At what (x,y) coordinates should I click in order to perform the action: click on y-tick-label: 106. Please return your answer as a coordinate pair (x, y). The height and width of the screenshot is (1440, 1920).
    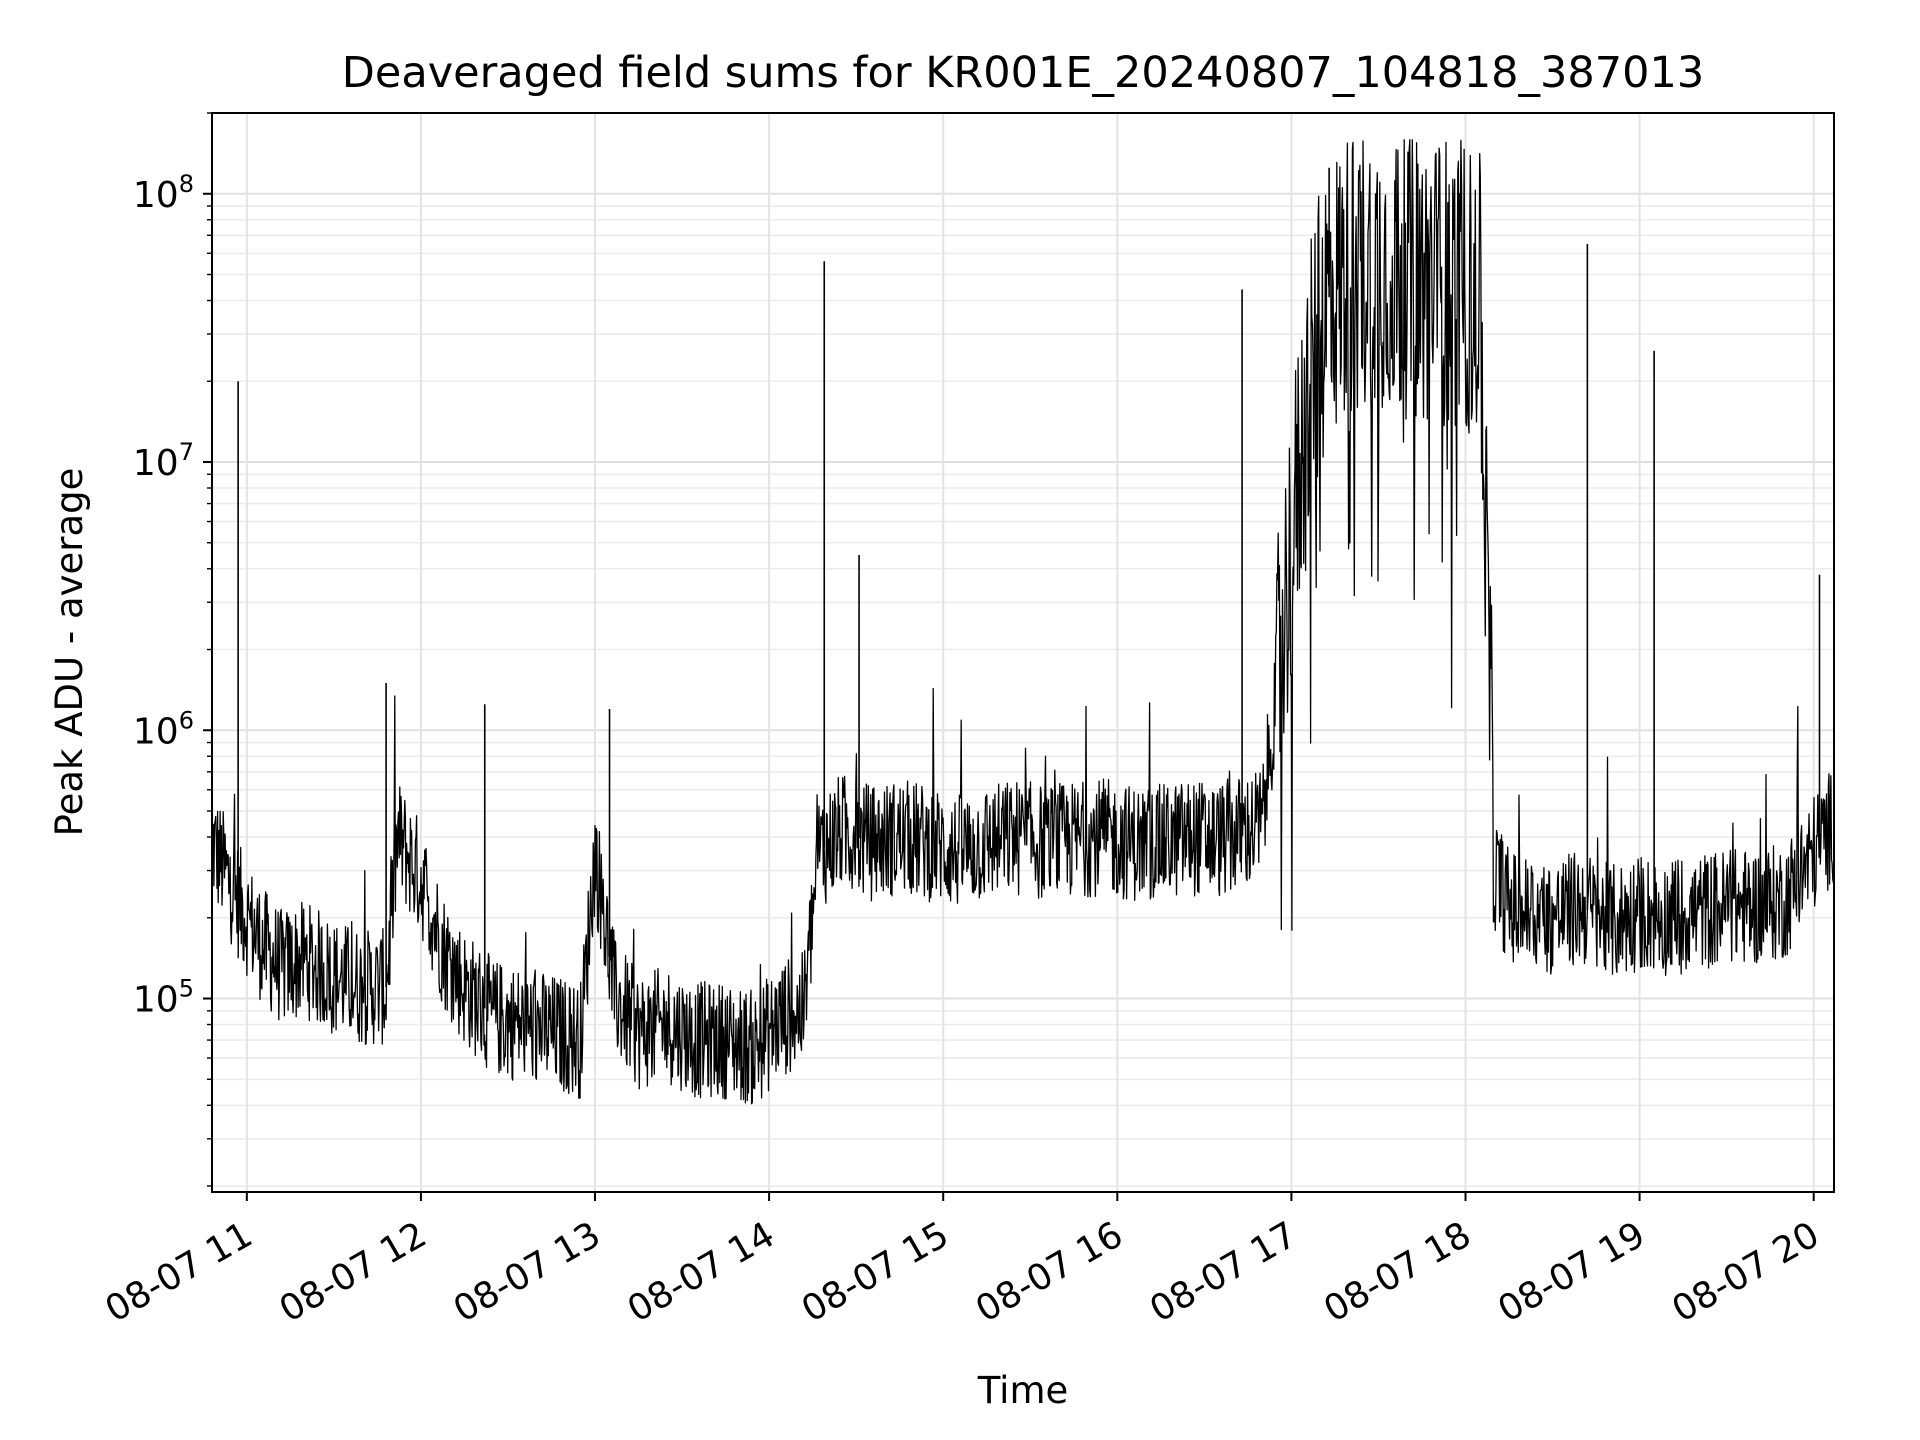
    Looking at the image, I should click on (163, 729).